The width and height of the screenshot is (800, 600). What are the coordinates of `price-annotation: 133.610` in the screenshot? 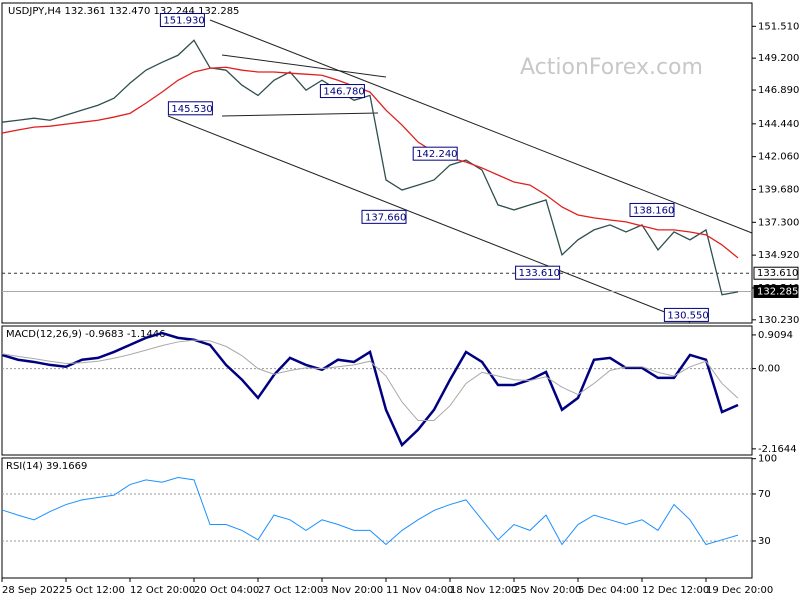 It's located at (539, 273).